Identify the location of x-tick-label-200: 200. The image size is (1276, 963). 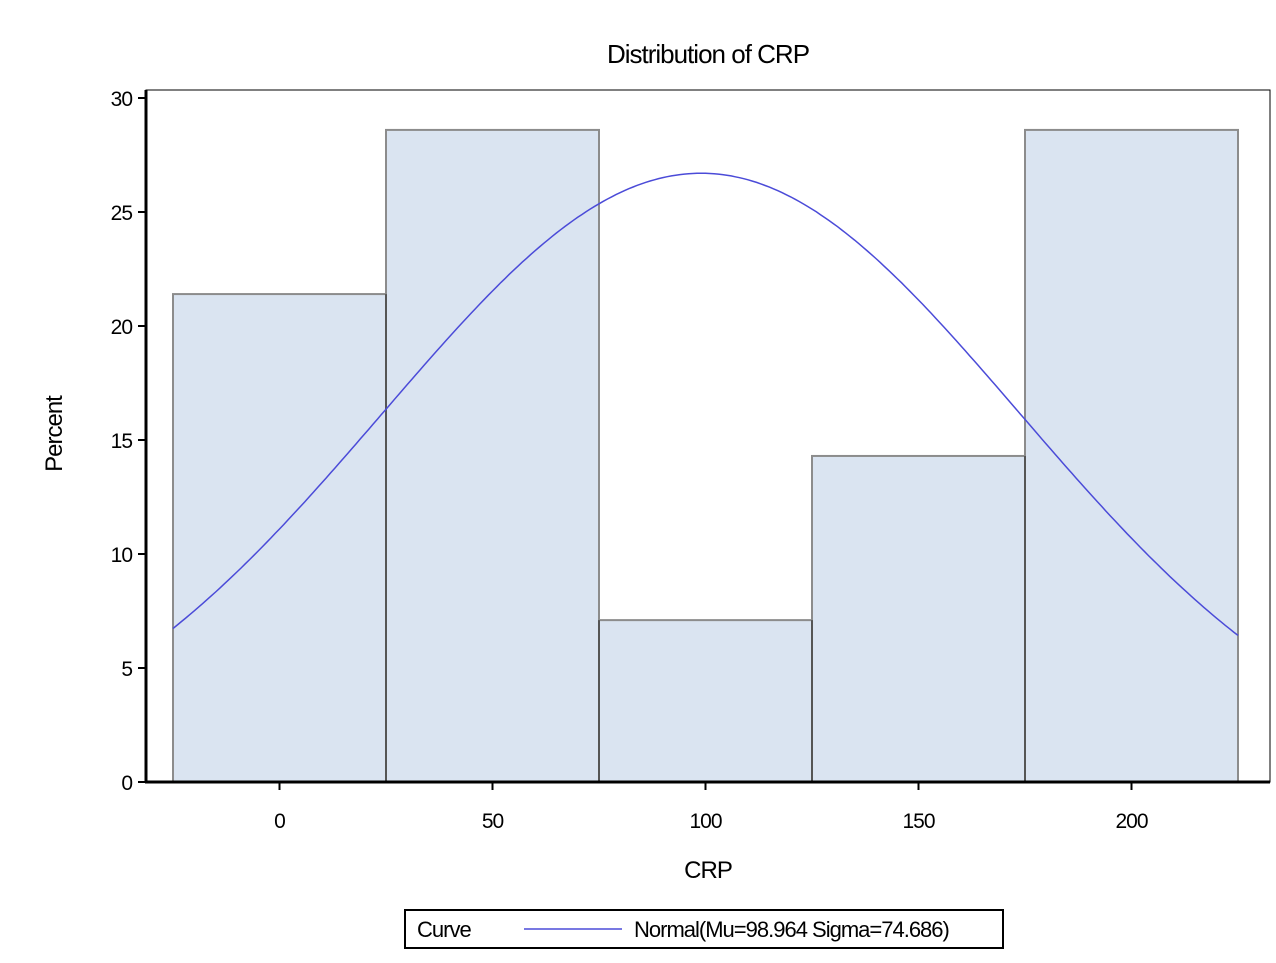
(1131, 821).